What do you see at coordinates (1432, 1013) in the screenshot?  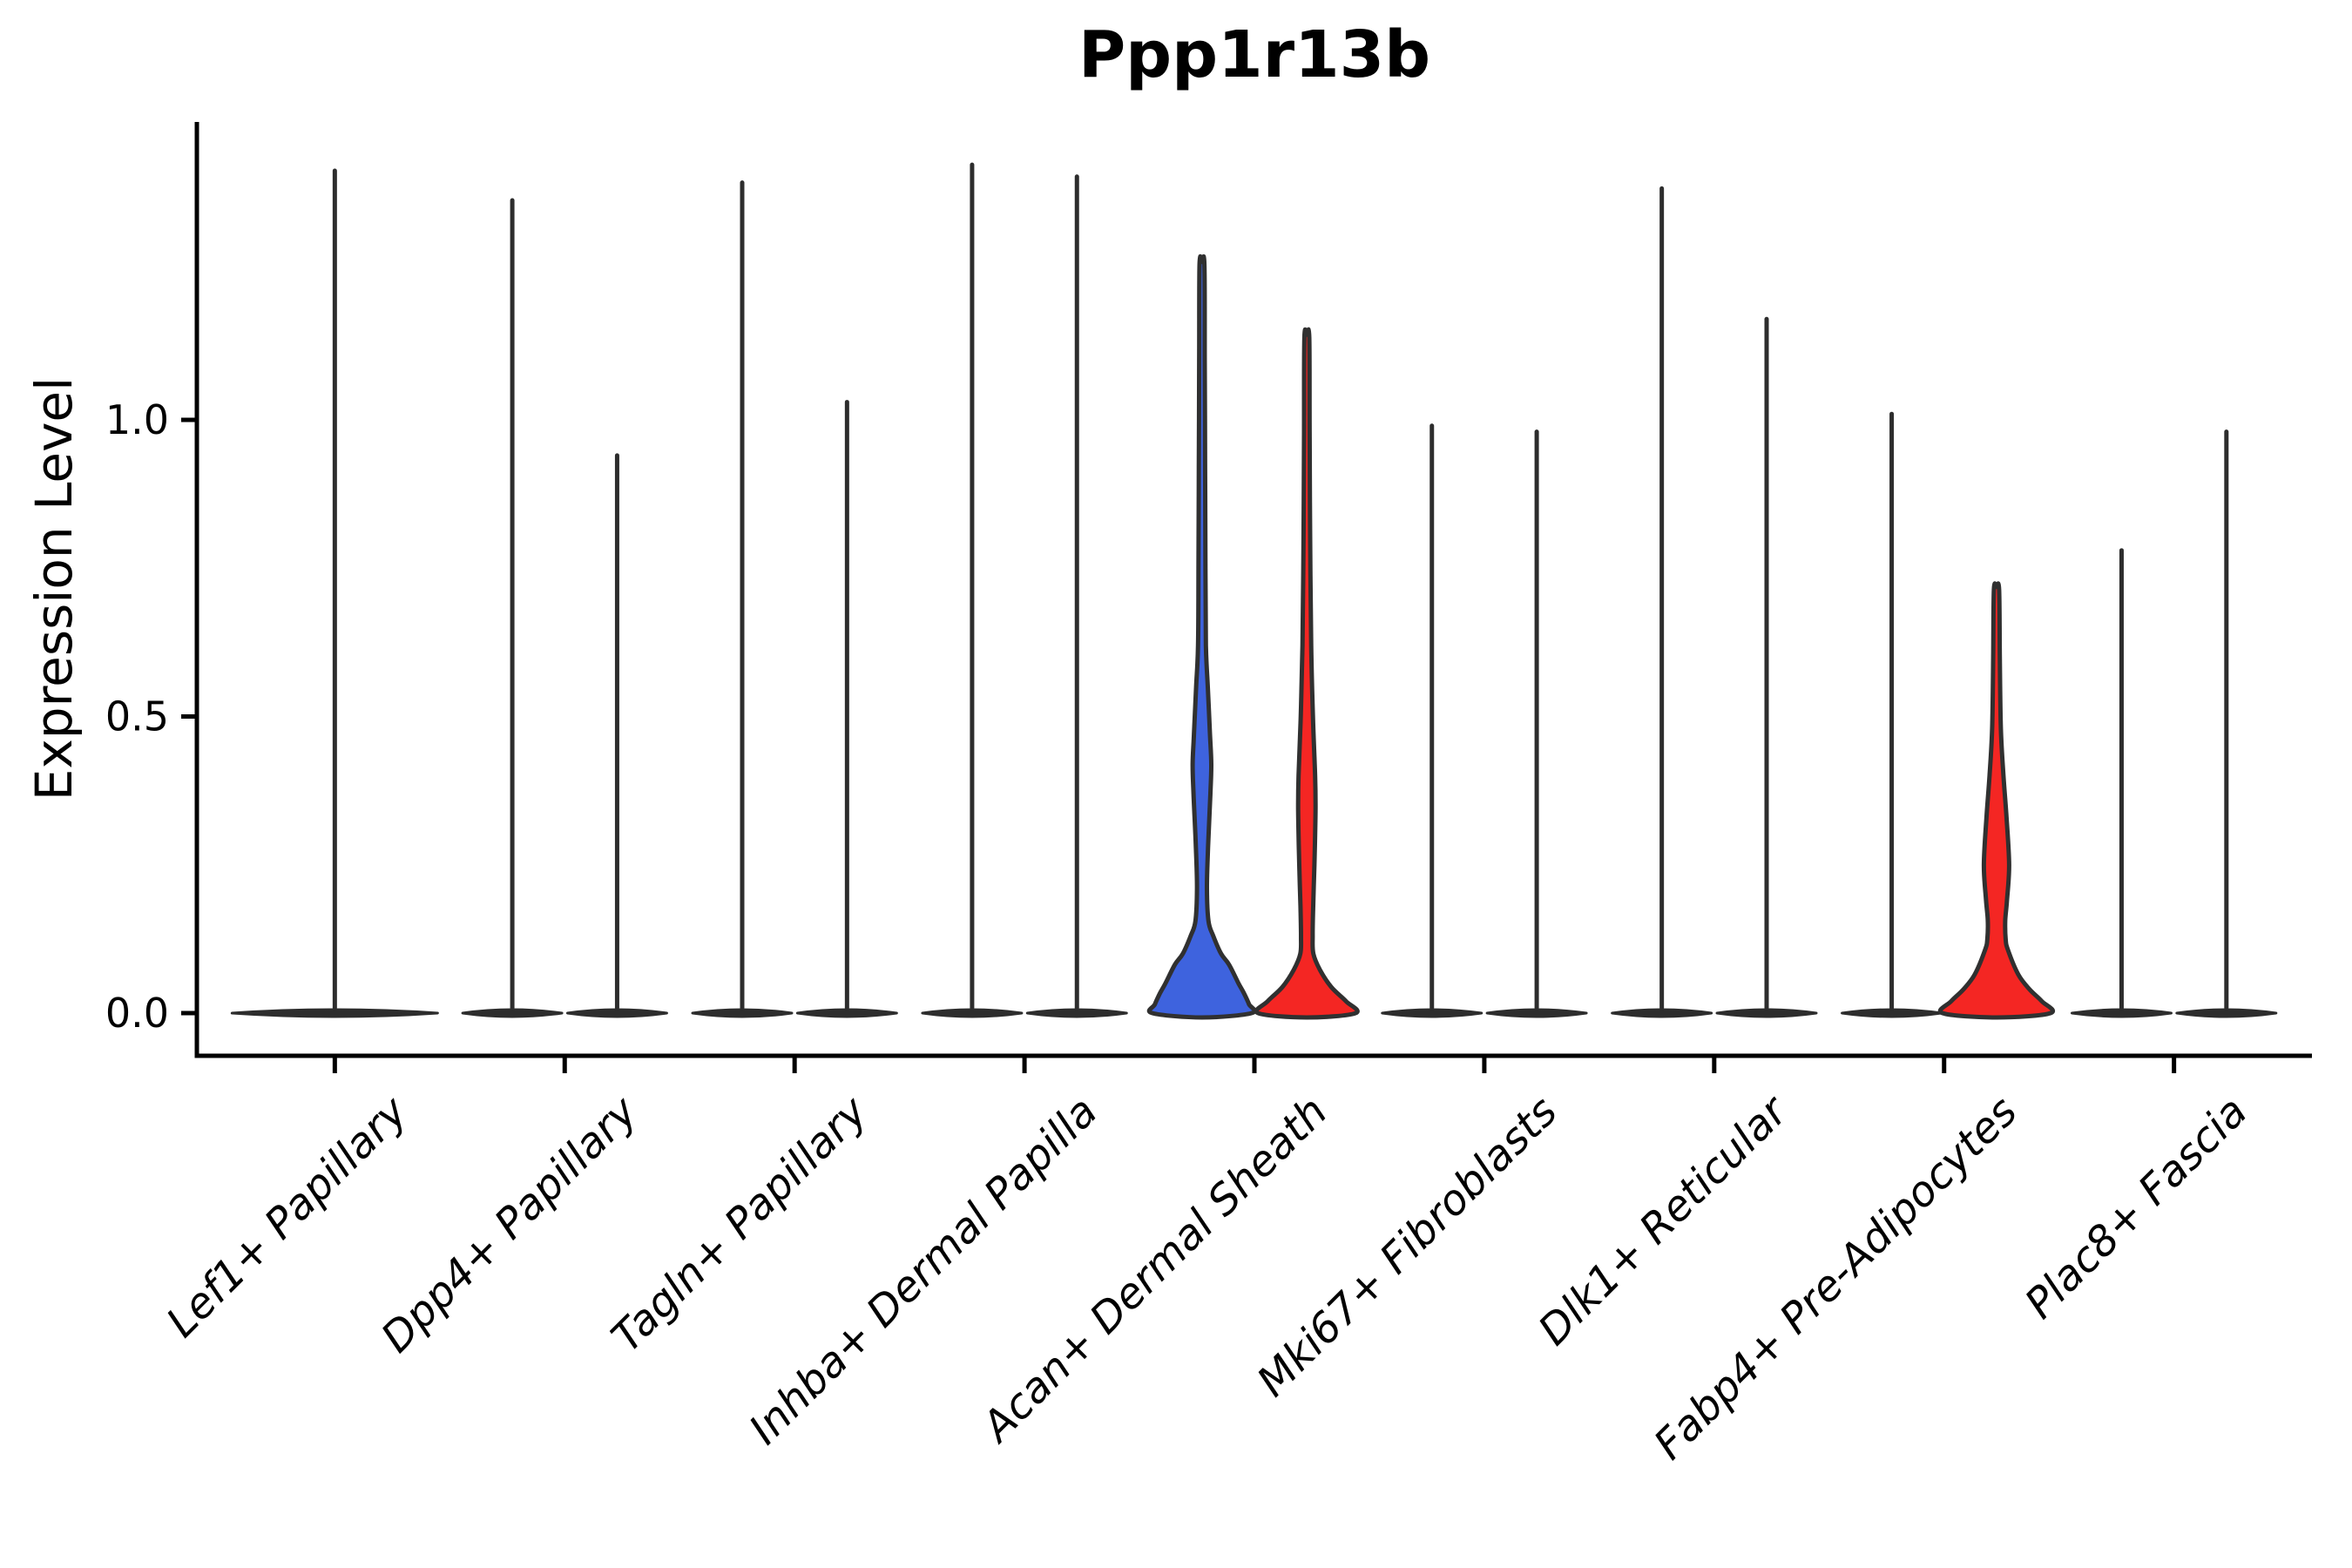 I see `violin-mki67-fibroblasts-left-base` at bounding box center [1432, 1013].